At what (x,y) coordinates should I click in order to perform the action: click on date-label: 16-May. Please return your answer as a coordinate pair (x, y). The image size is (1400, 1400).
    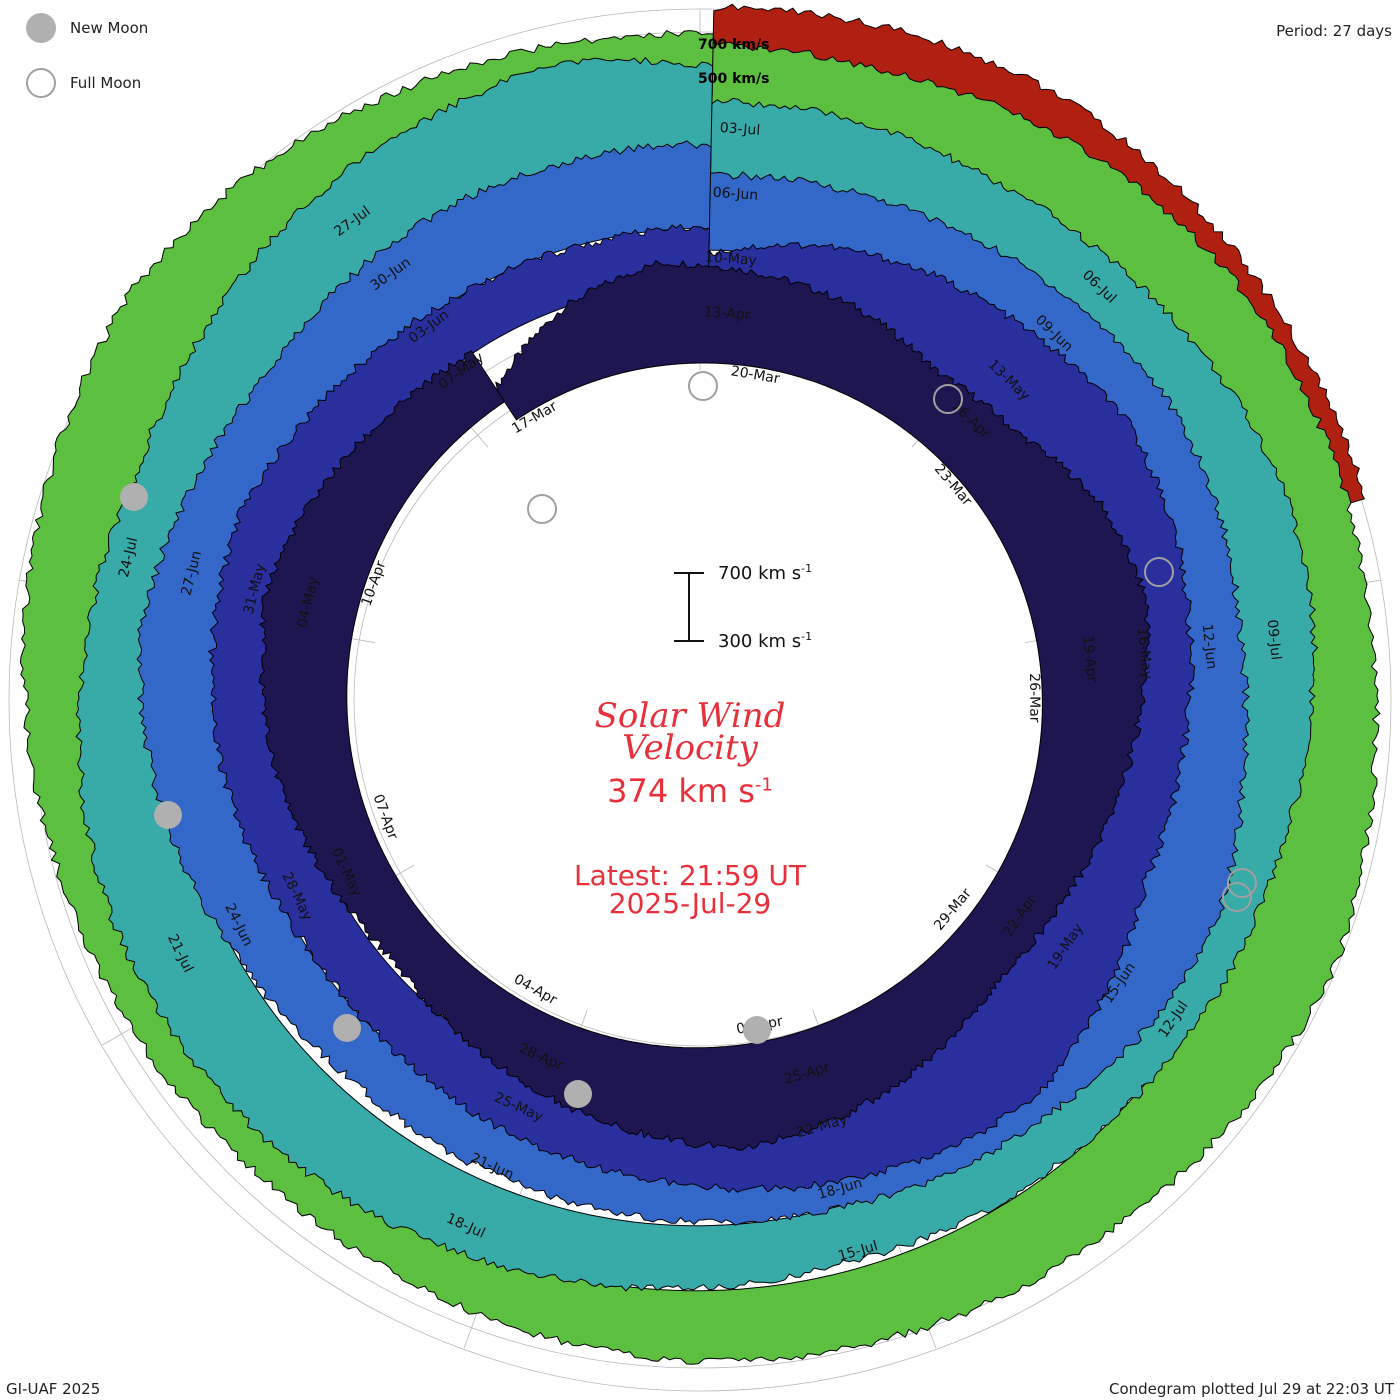
    Looking at the image, I should click on (1144, 653).